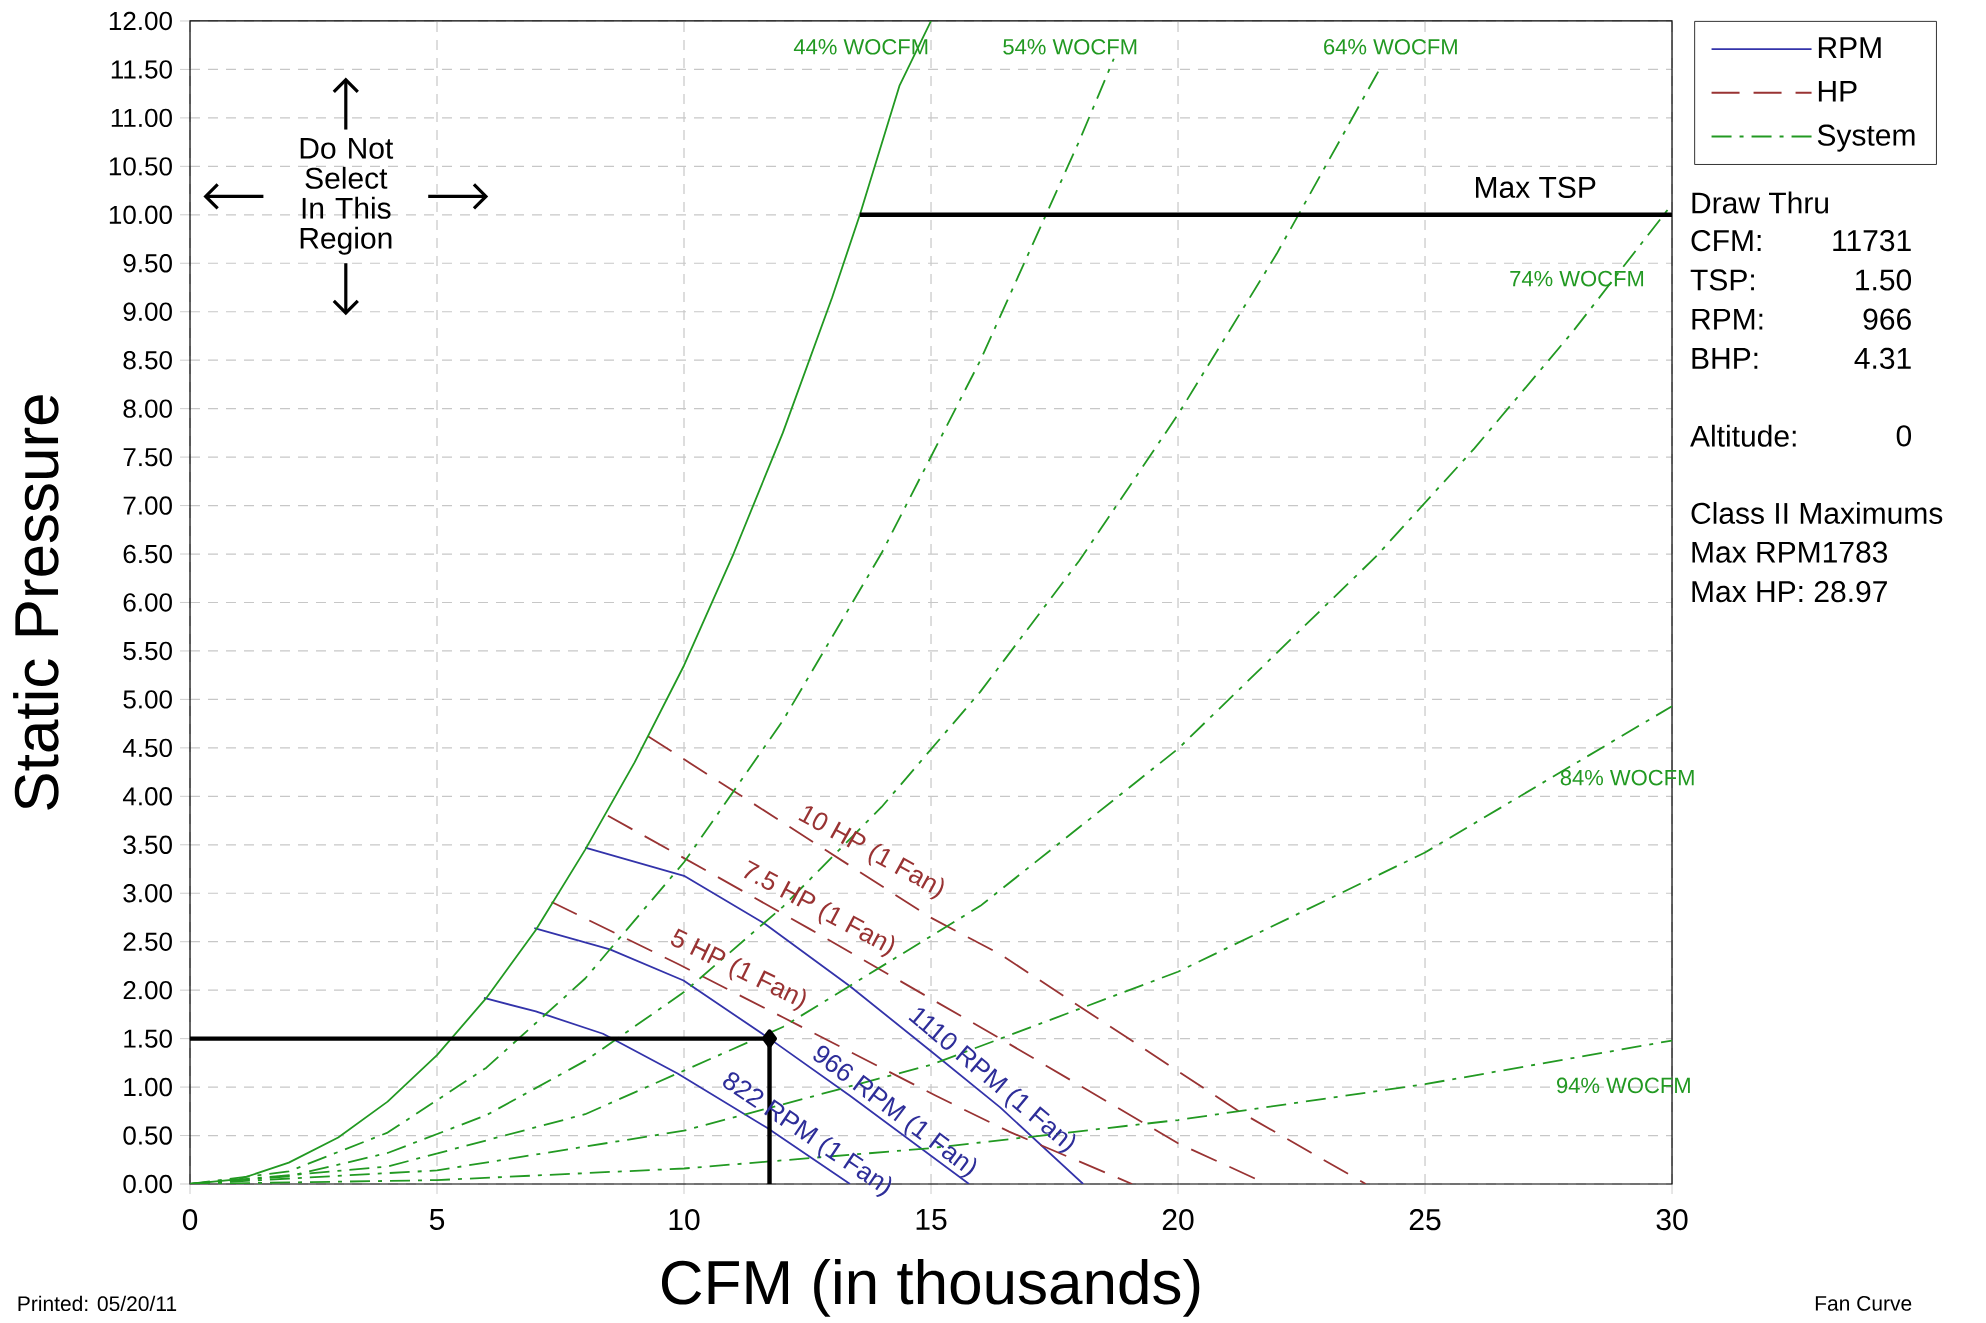  What do you see at coordinates (140, 166) in the screenshot?
I see `y-tick-label: 10.50` at bounding box center [140, 166].